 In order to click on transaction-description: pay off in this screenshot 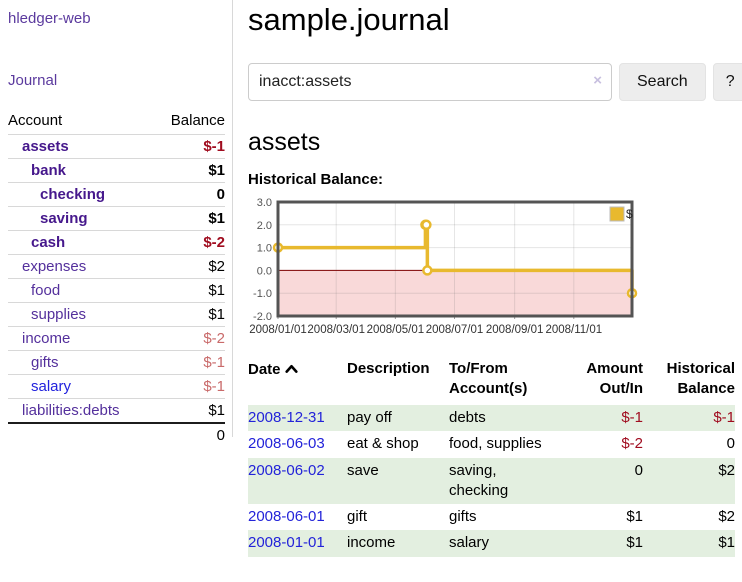, I will do `click(369, 417)`.